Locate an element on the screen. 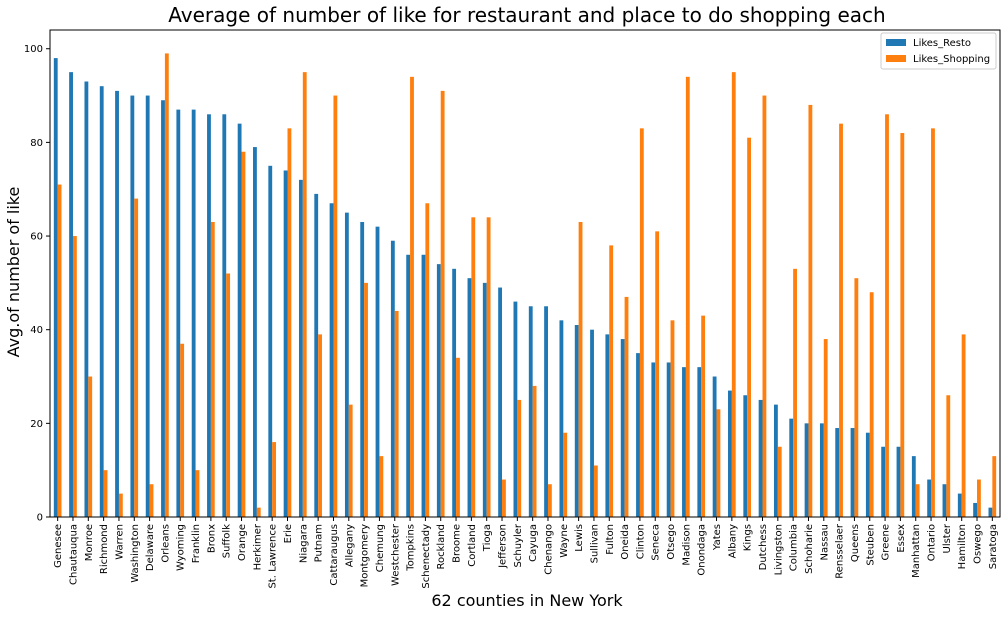 Image resolution: width=1008 pixels, height=619 pixels. x-tick-label: Cattaraugus is located at coordinates (334, 555).